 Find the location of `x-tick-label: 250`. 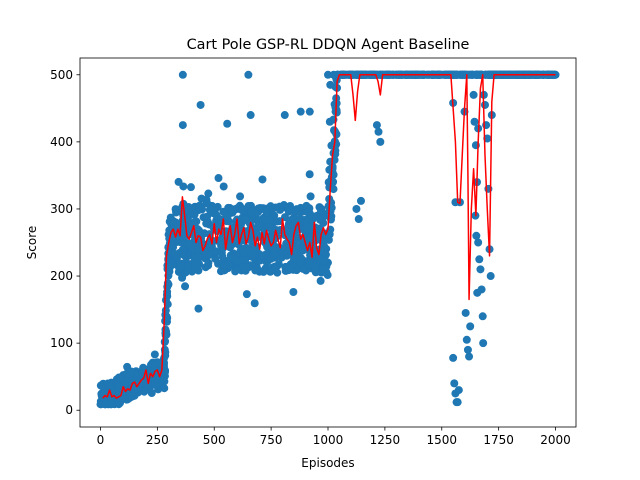

x-tick-label: 250 is located at coordinates (157, 440).